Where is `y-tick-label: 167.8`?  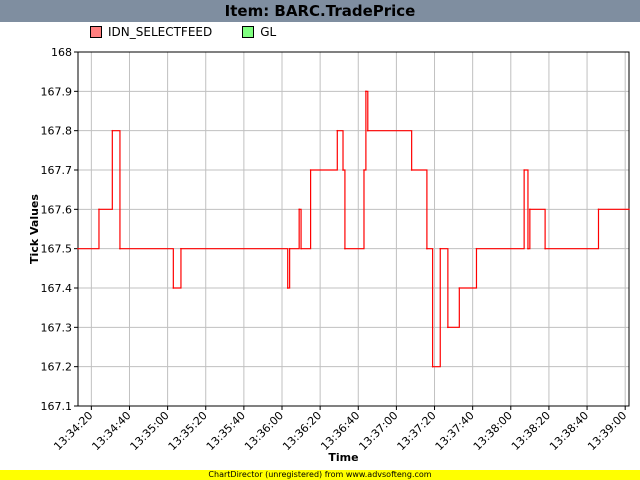
y-tick-label: 167.8 is located at coordinates (57, 131).